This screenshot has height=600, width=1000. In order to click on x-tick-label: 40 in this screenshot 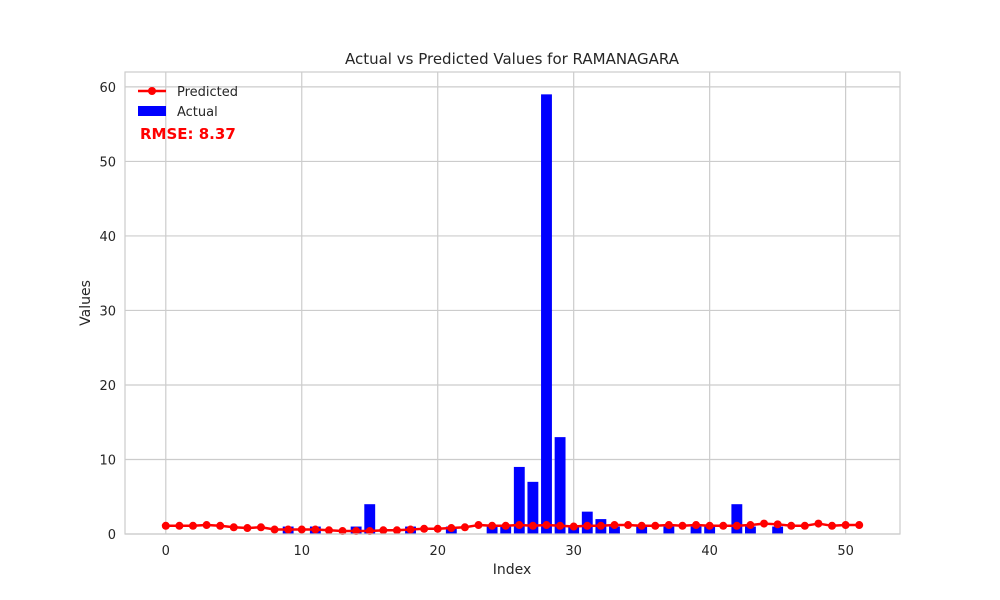, I will do `click(709, 551)`.